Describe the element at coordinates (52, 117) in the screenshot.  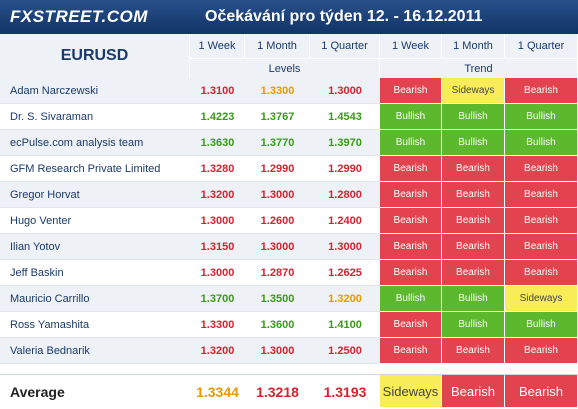
I see `row-name: Dr. S. Sivaraman` at that location.